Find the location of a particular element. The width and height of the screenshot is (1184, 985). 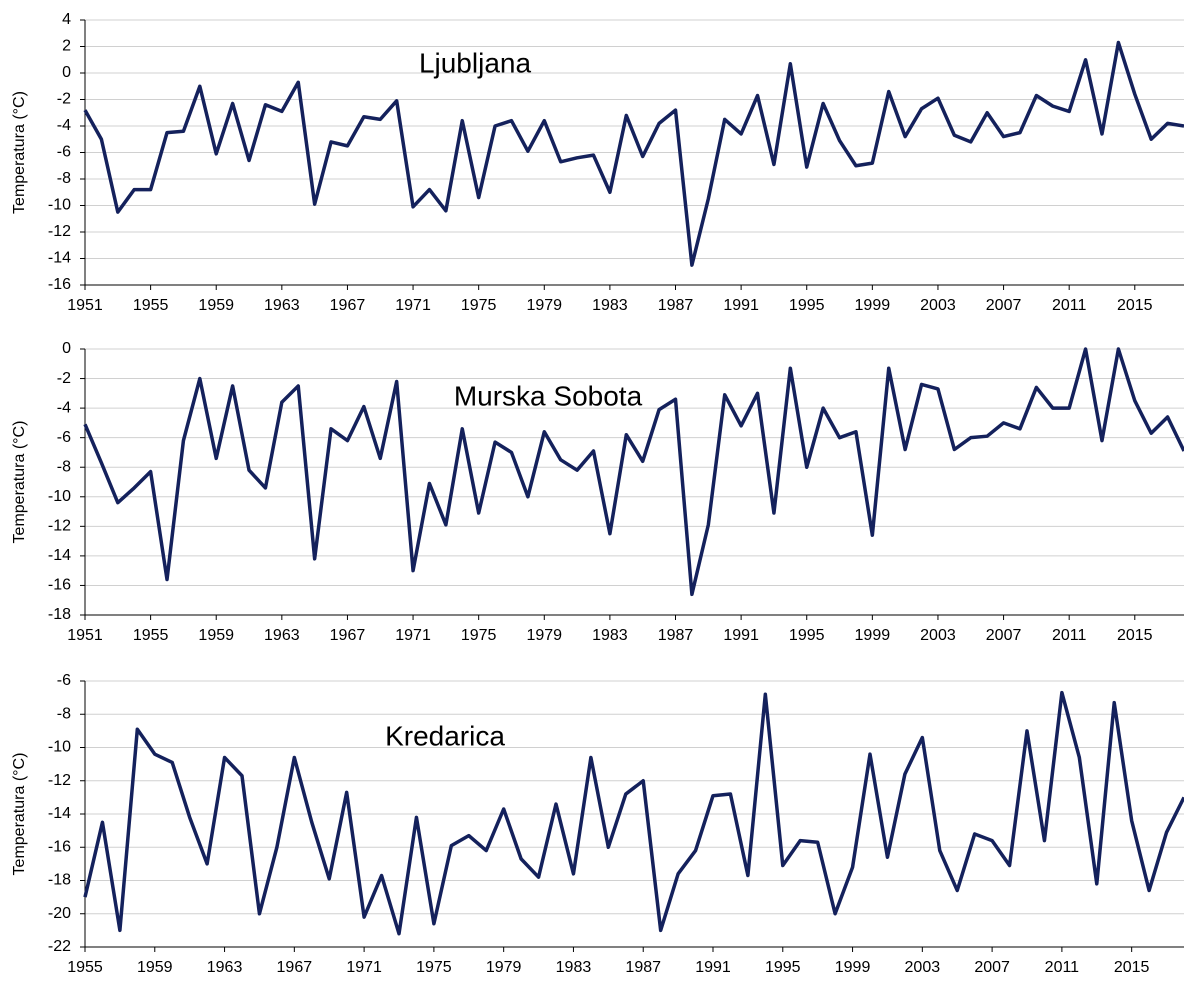

chart-title: Murska Sobota is located at coordinates (548, 395).